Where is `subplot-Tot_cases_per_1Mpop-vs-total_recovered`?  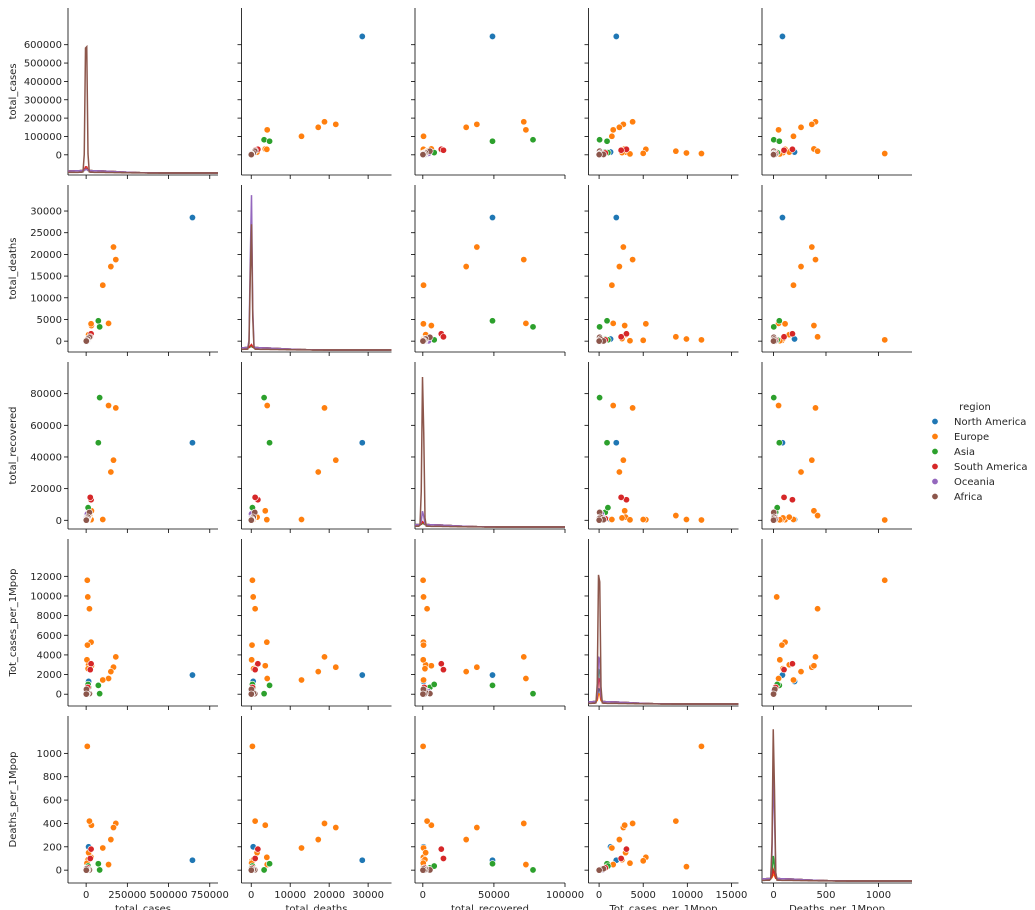 subplot-Tot_cases_per_1Mpop-vs-total_recovered is located at coordinates (488, 624).